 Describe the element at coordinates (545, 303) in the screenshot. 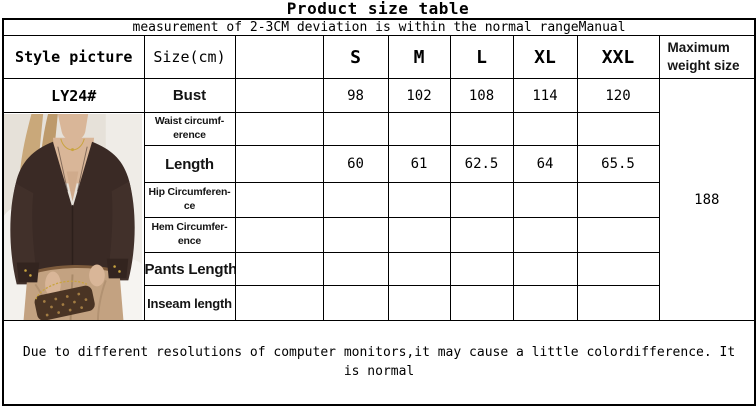

I see `inseam-value-xl` at that location.